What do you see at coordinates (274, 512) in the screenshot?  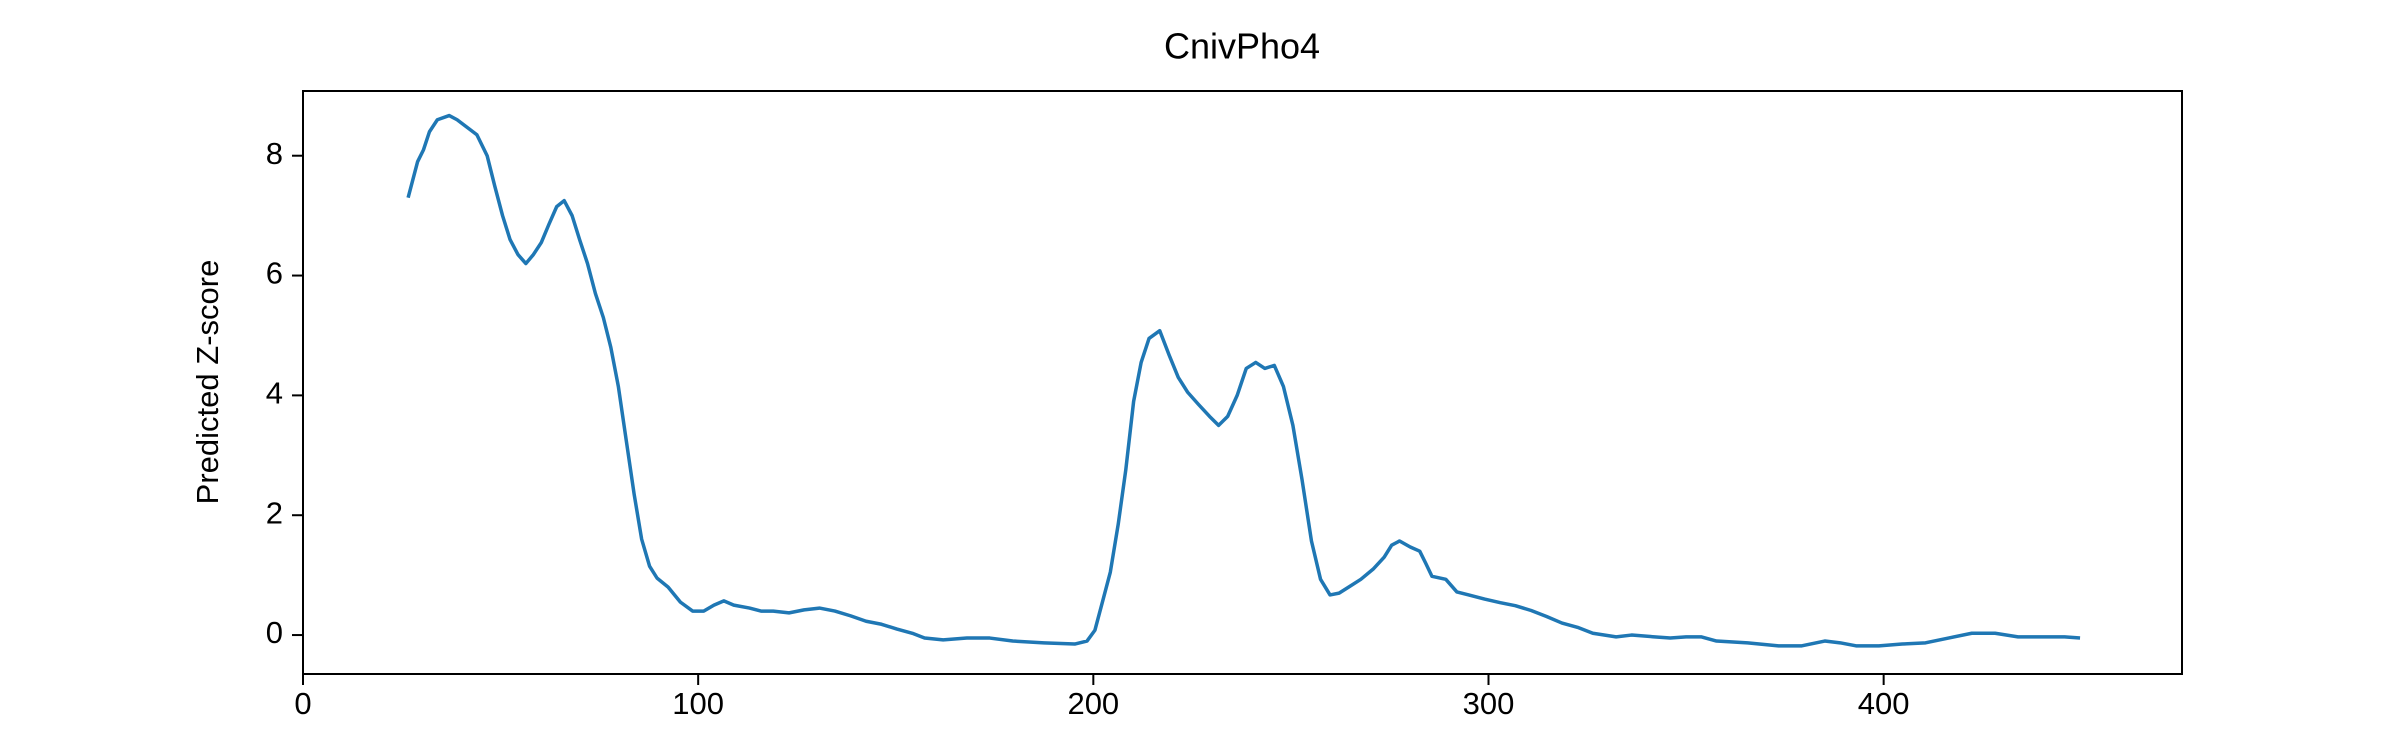 I see `y-tick-label: 2` at bounding box center [274, 512].